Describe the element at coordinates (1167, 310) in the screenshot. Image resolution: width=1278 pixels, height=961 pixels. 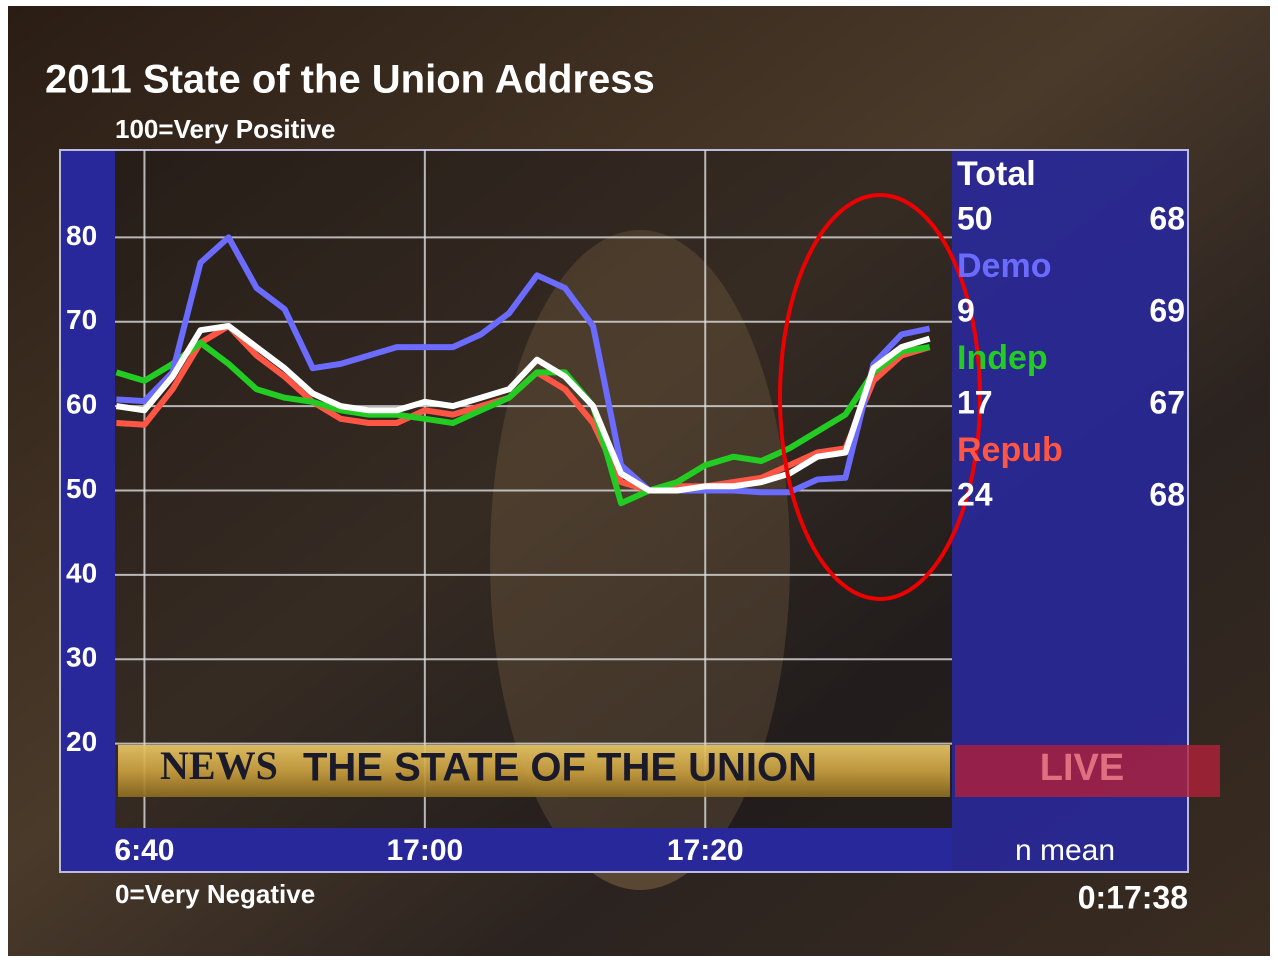
I see `legend-mean: 69` at that location.